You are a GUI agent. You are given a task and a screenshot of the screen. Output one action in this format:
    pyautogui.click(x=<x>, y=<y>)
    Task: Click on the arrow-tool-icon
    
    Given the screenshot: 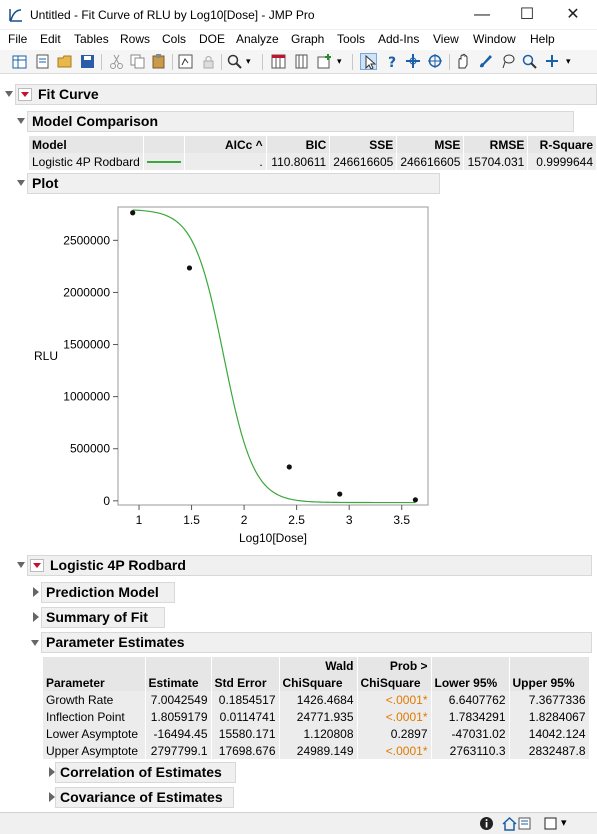 What is the action you would take?
    pyautogui.click(x=368, y=61)
    